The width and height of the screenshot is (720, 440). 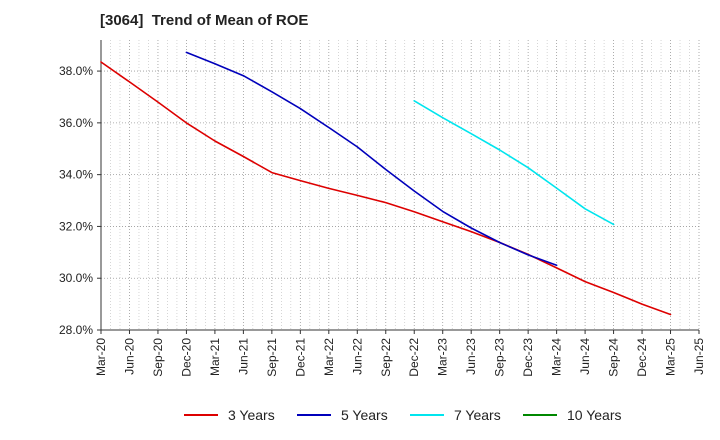 What do you see at coordinates (642, 357) in the screenshot?
I see `x-tick-label: Dec-24` at bounding box center [642, 357].